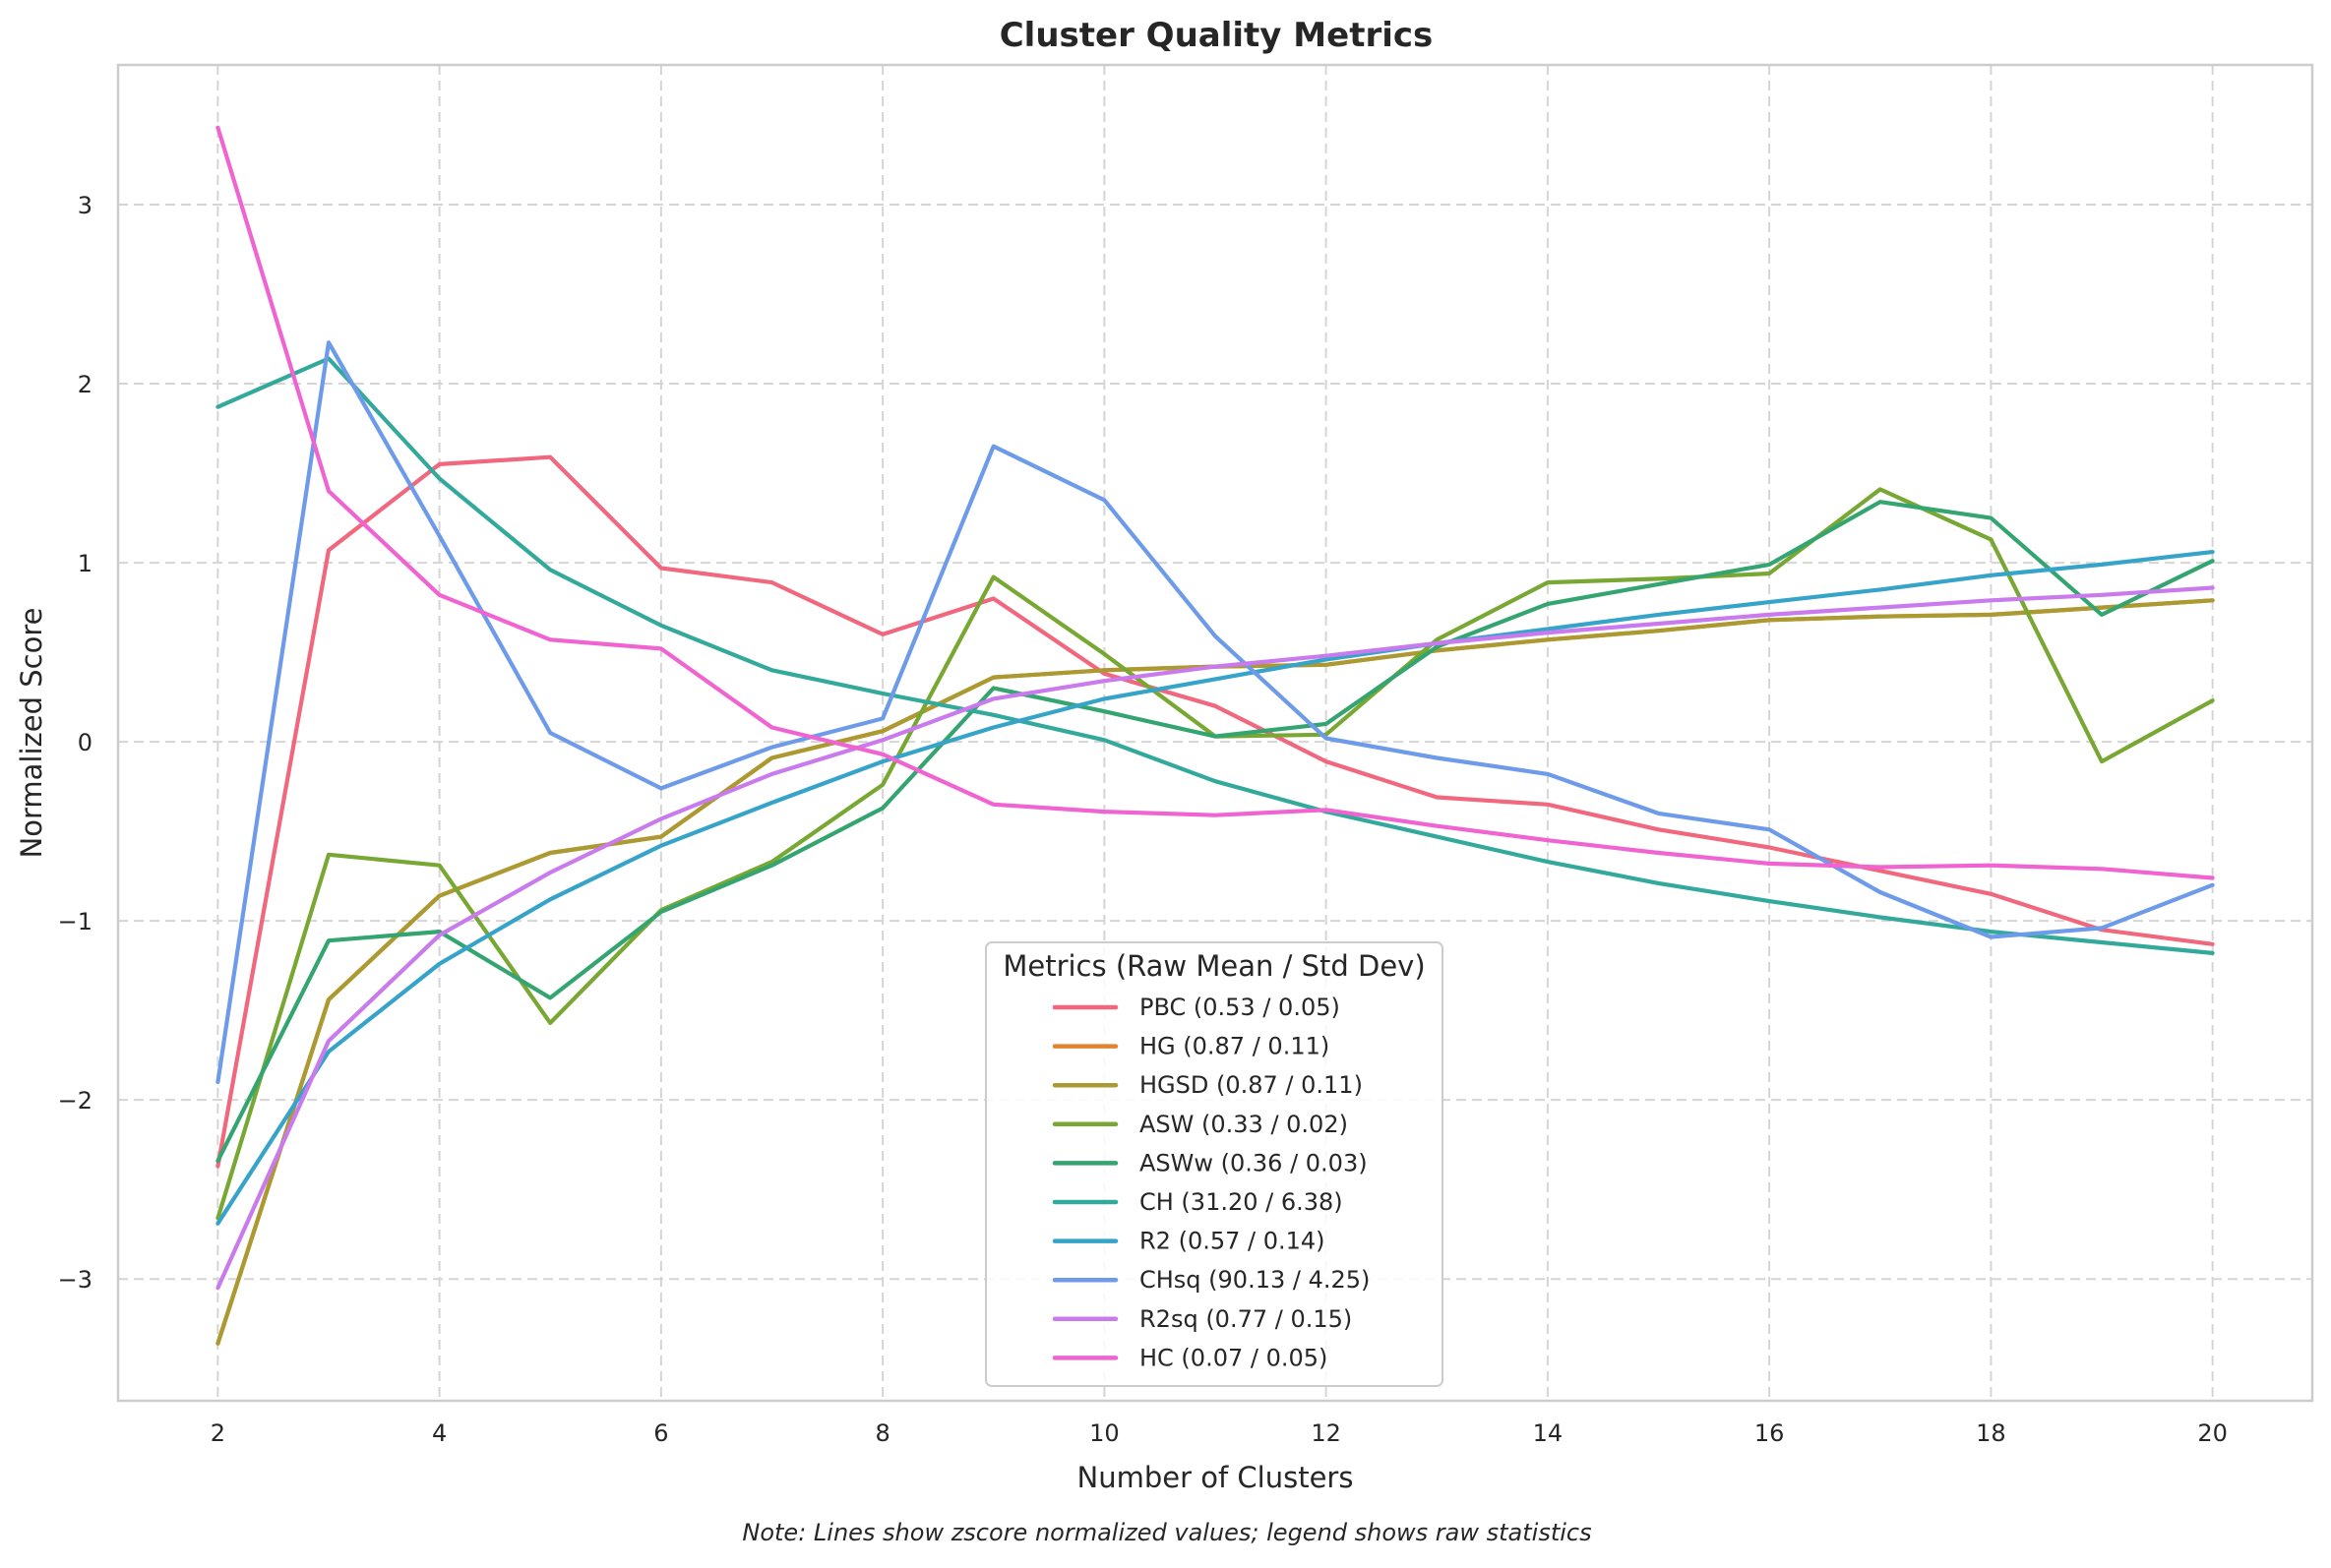 This screenshot has height=1568, width=2331. I want to click on legend-label-chsq: CHsq (90.13 / 4.25), so click(1254, 1280).